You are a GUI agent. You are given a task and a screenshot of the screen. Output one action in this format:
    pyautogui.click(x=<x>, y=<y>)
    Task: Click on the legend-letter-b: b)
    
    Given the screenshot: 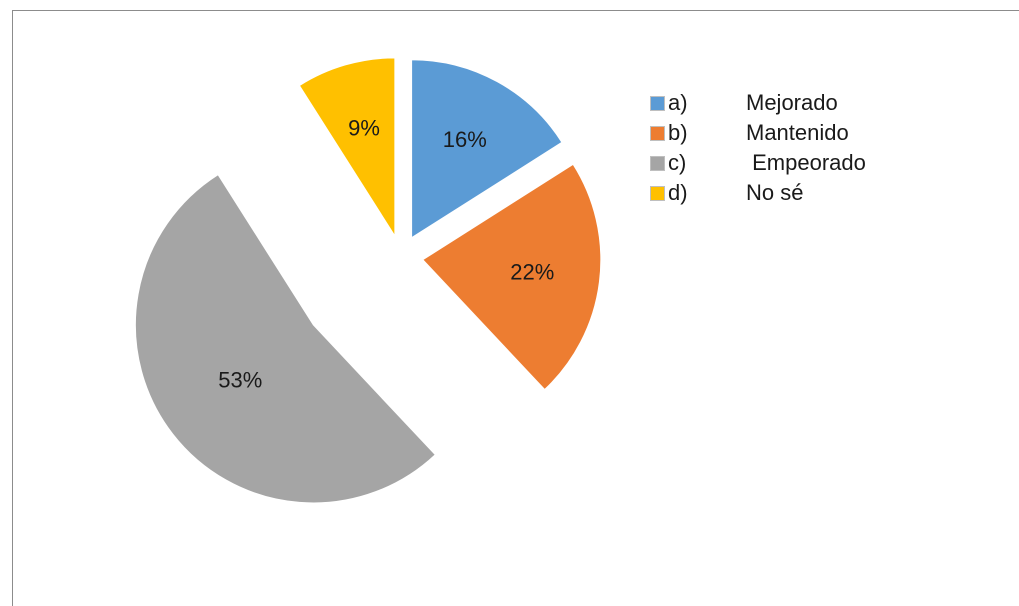 What is the action you would take?
    pyautogui.click(x=678, y=132)
    